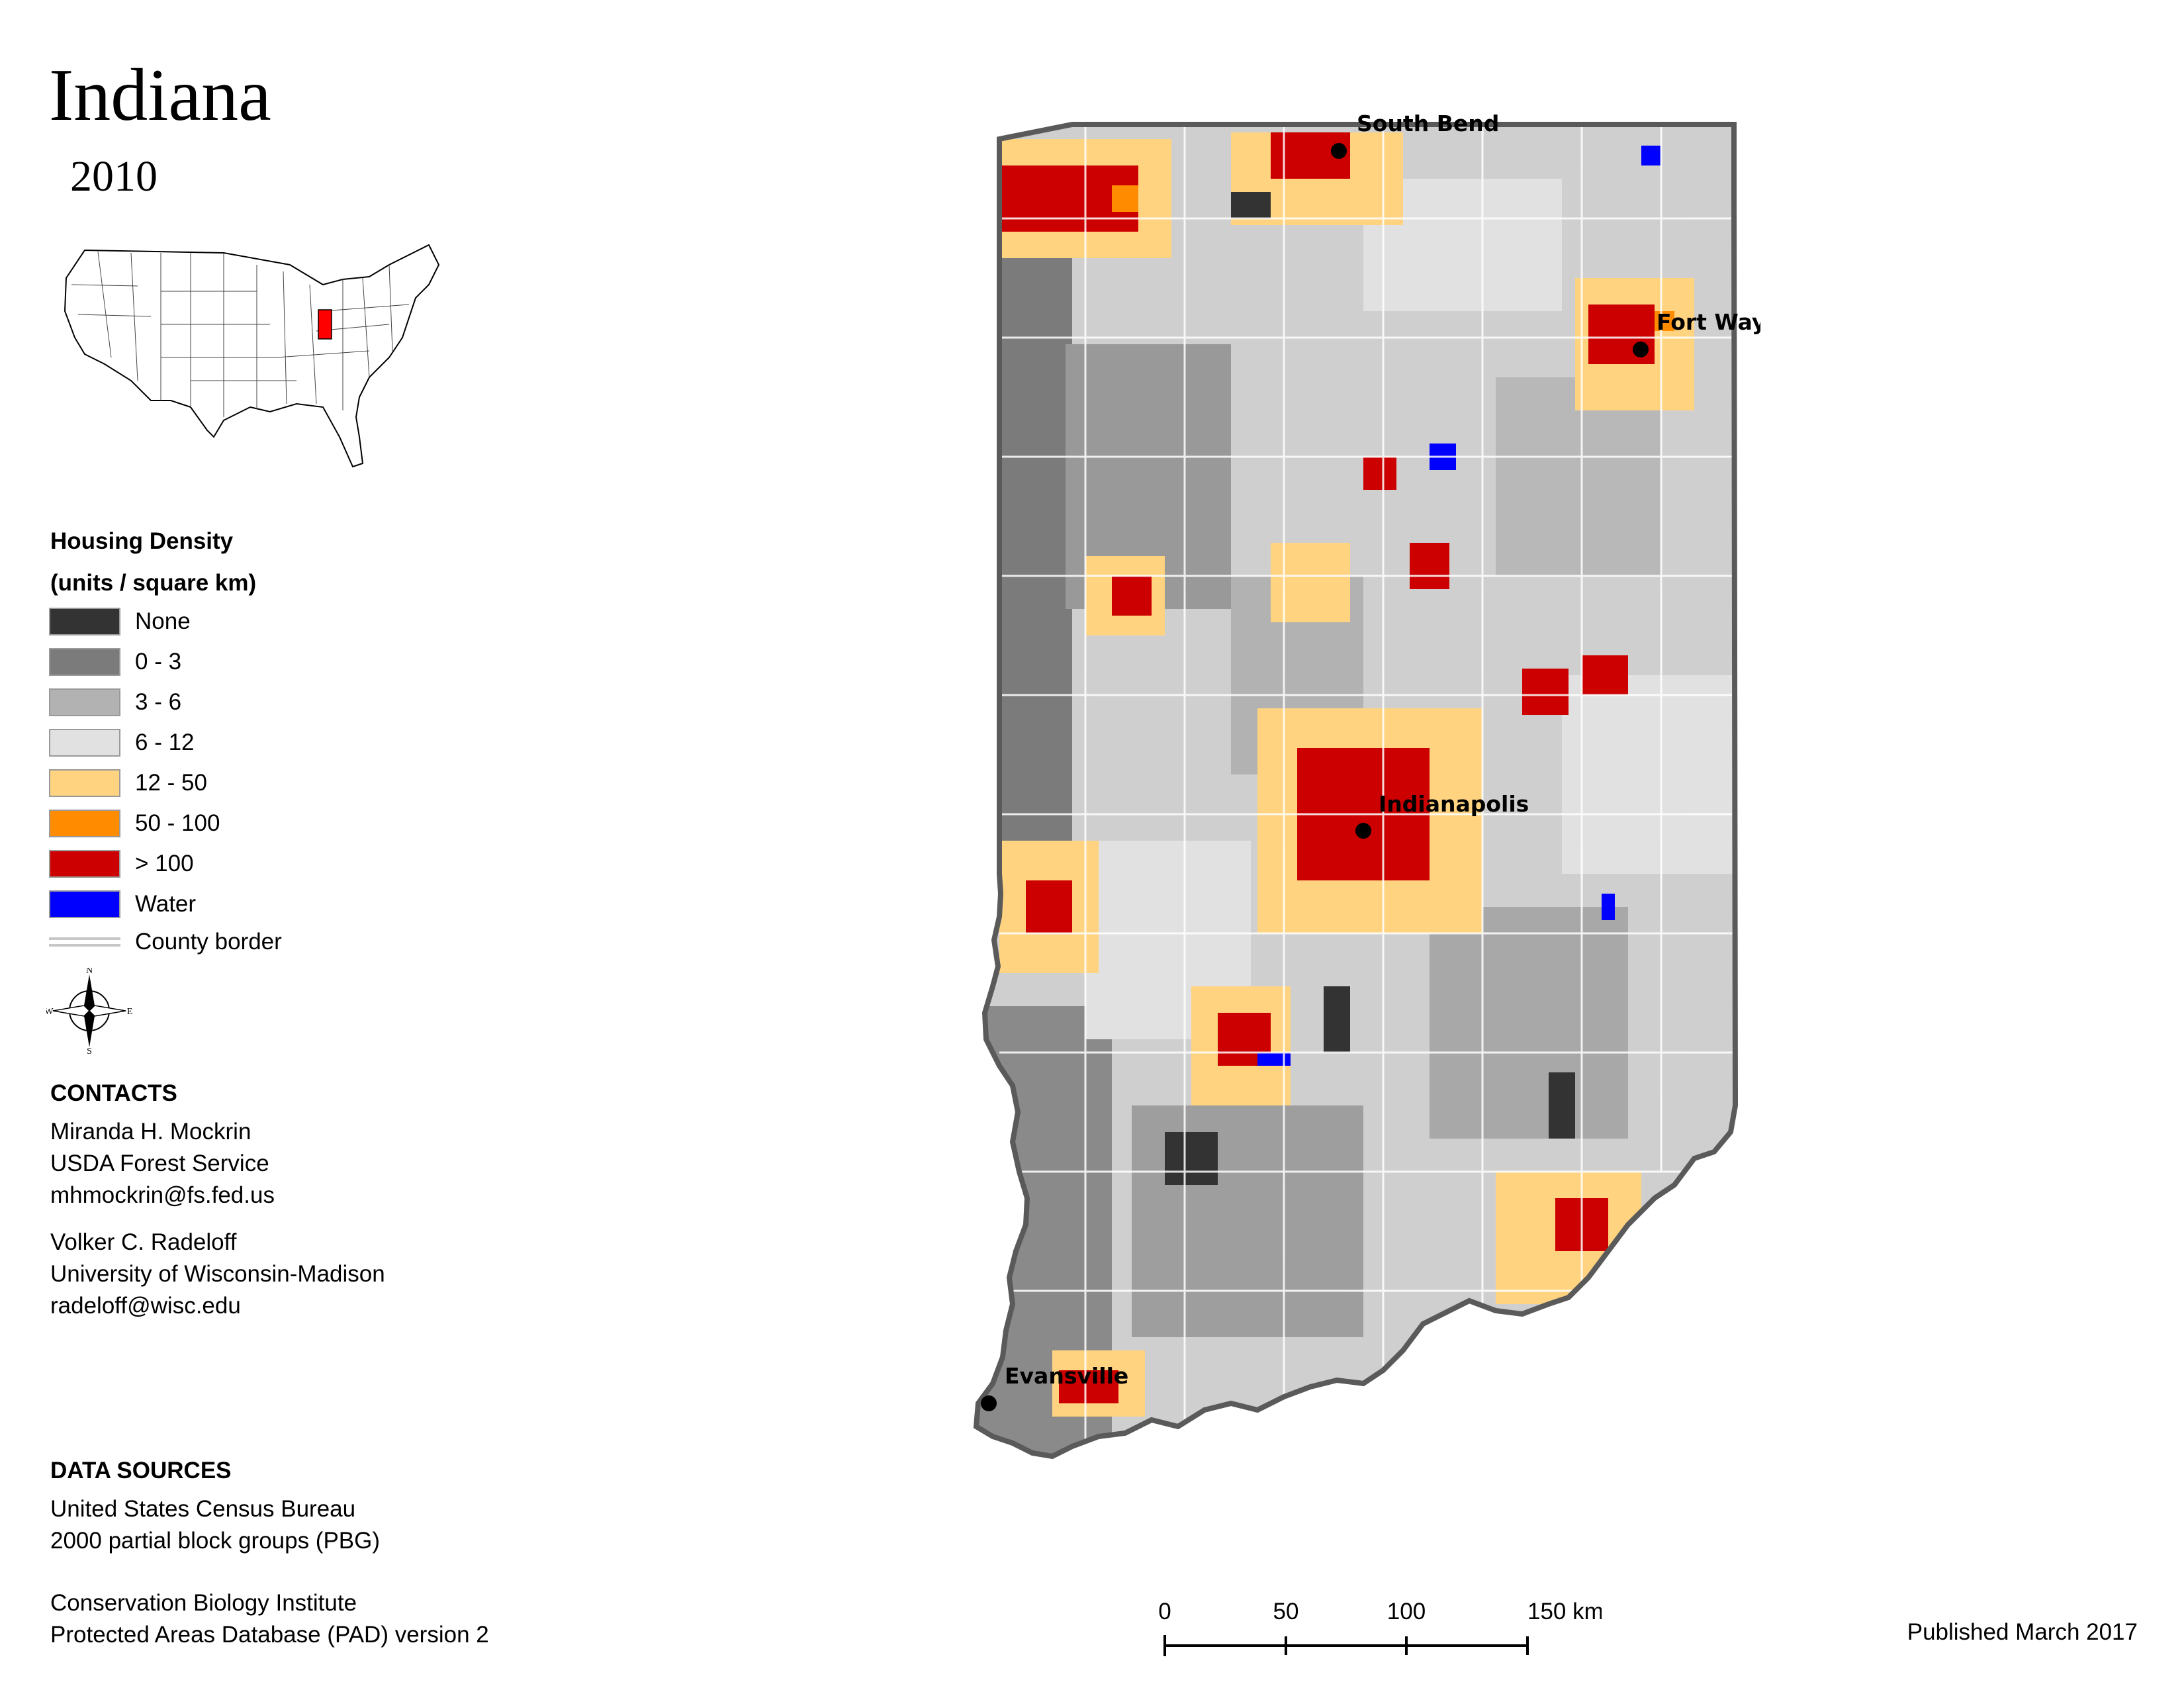  What do you see at coordinates (325, 324) in the screenshot?
I see `indiana-highlight` at bounding box center [325, 324].